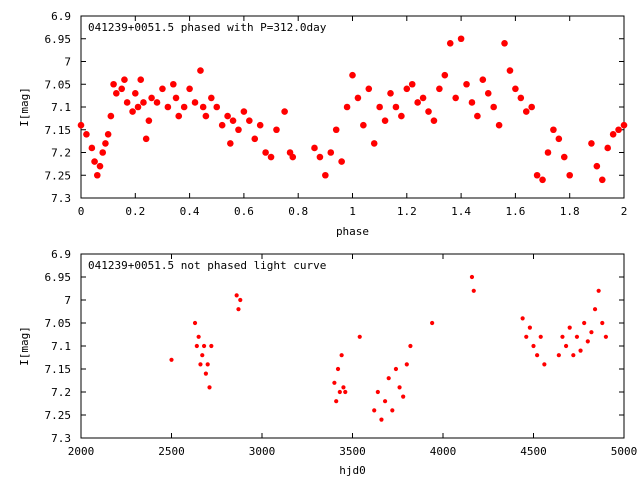  What do you see at coordinates (24, 346) in the screenshot?
I see `y-axis-label: I[mag]` at bounding box center [24, 346].